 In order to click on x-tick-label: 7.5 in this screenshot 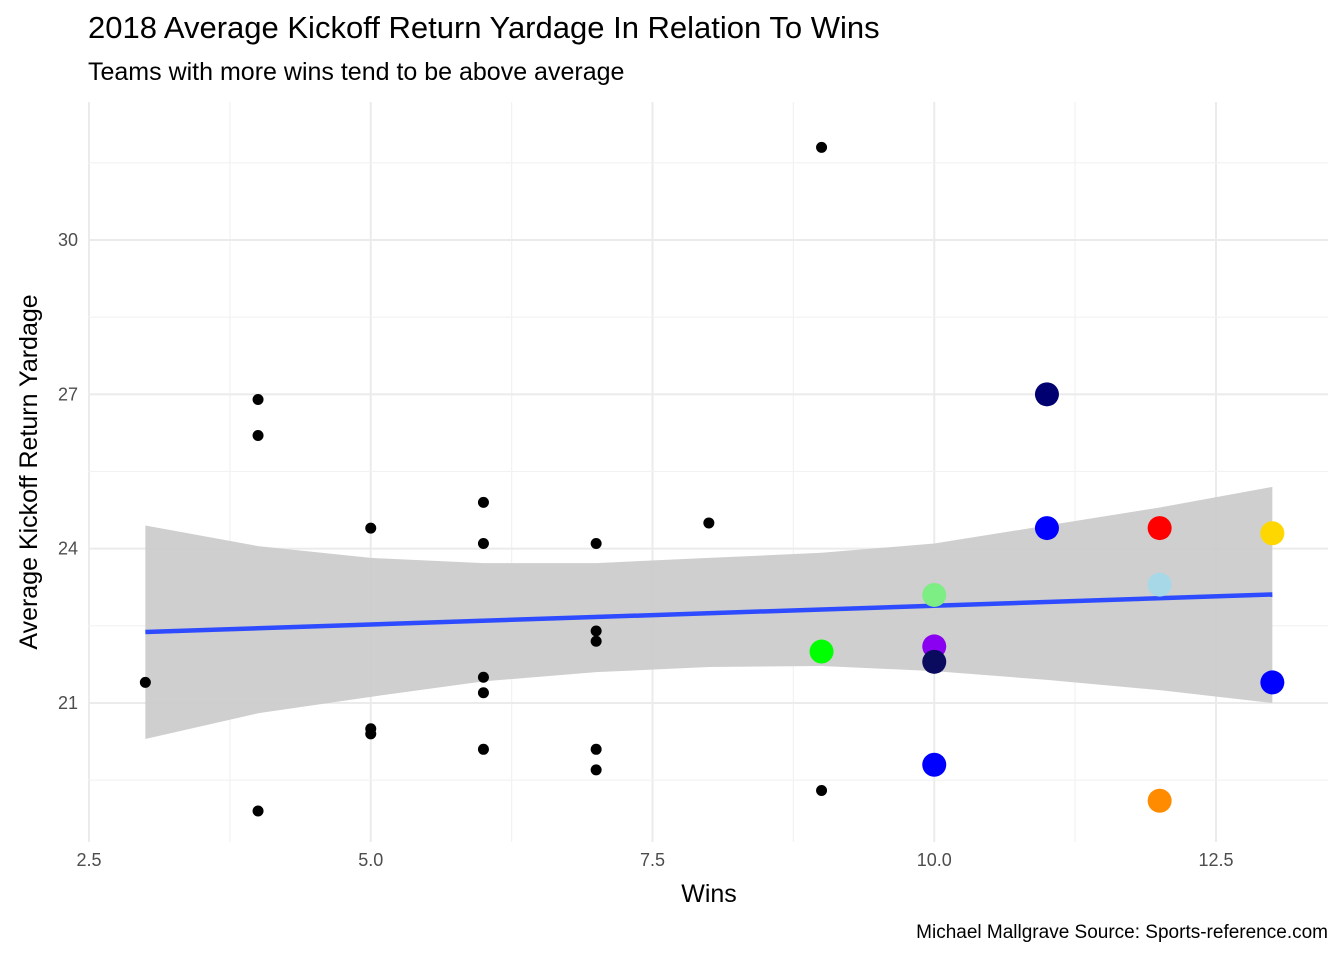, I will do `click(652, 860)`.